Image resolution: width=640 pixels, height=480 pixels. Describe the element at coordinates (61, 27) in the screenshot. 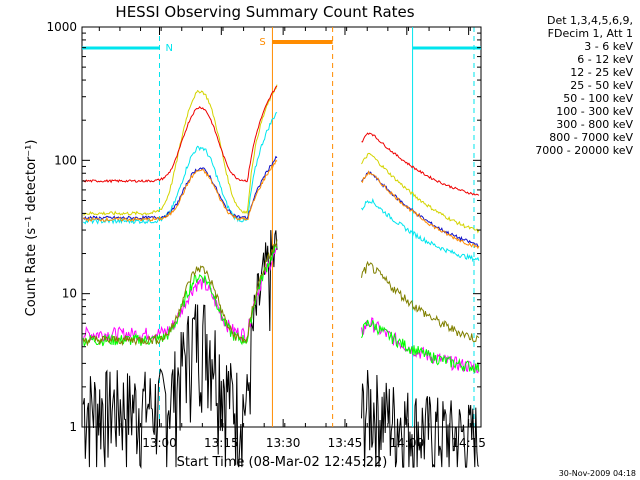

I see `y-tick-label: 1000` at that location.